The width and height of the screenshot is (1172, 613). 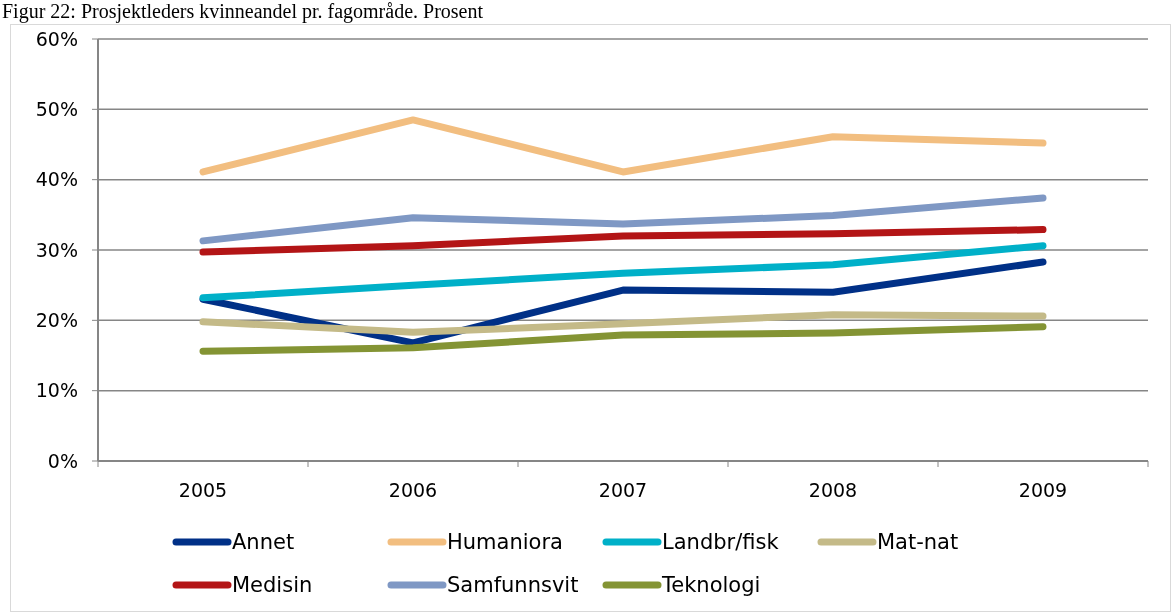 I want to click on x-tick-label: 2007, so click(x=623, y=490).